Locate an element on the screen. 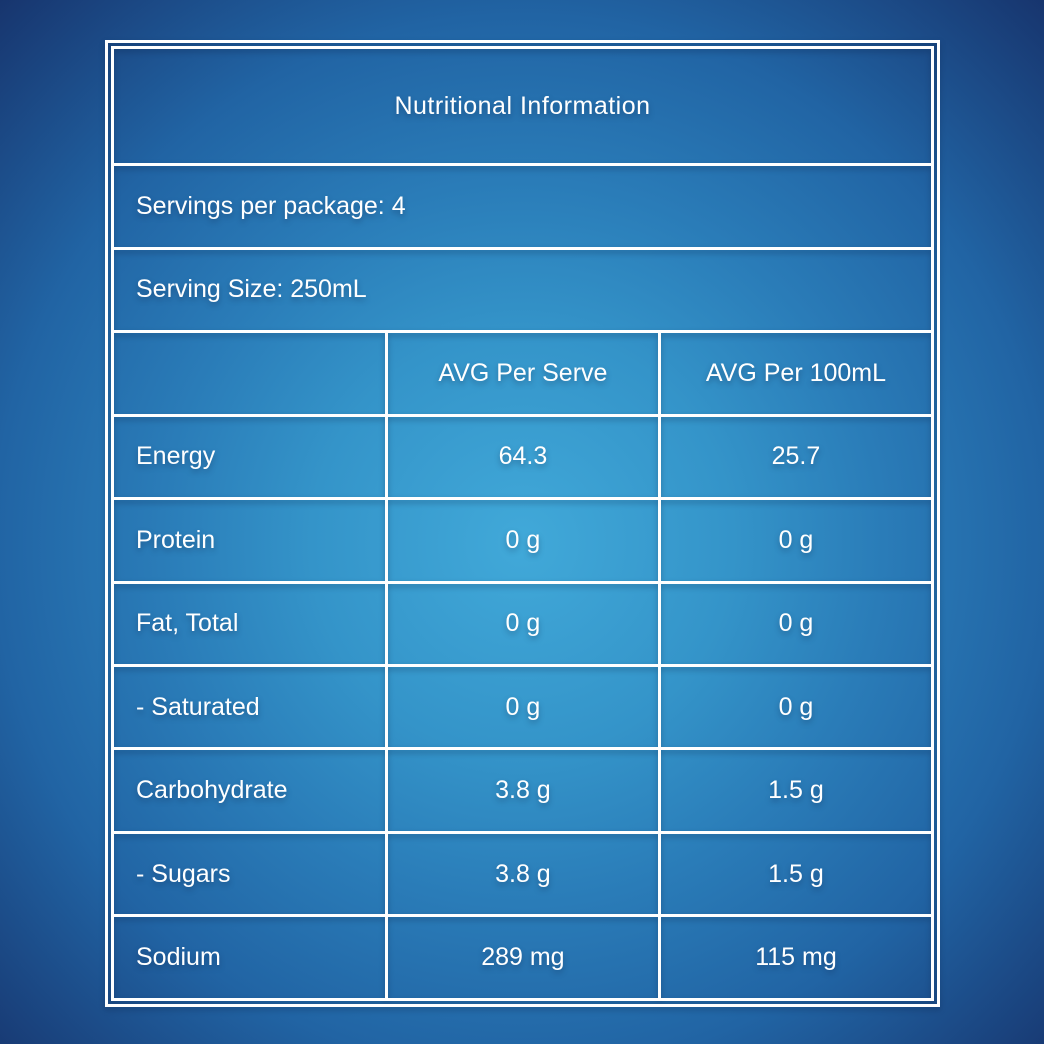 The image size is (1044, 1044). serving-size-text: Serving Size: 250mL is located at coordinates (522, 290).